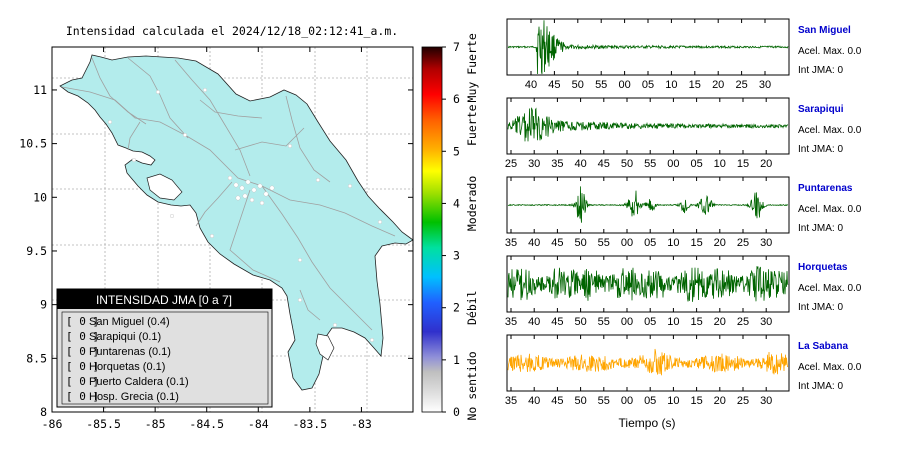 The width and height of the screenshot is (910, 460). What do you see at coordinates (472, 385) in the screenshot?
I see `colorbar-intensity-label: No sentido` at bounding box center [472, 385].